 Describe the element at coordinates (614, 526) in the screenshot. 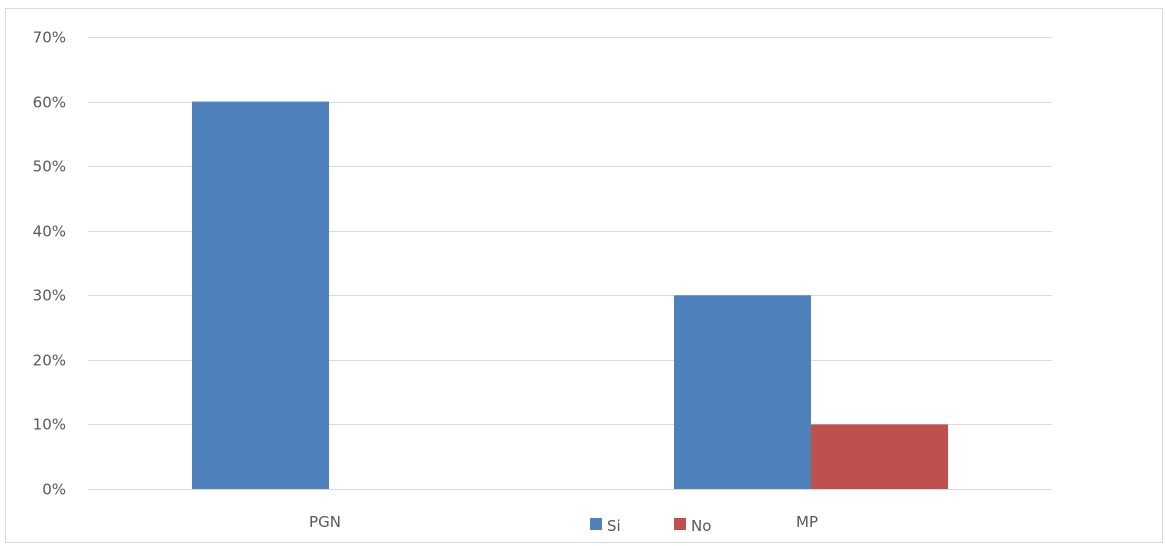

I see `legend-label-si: Si` at that location.